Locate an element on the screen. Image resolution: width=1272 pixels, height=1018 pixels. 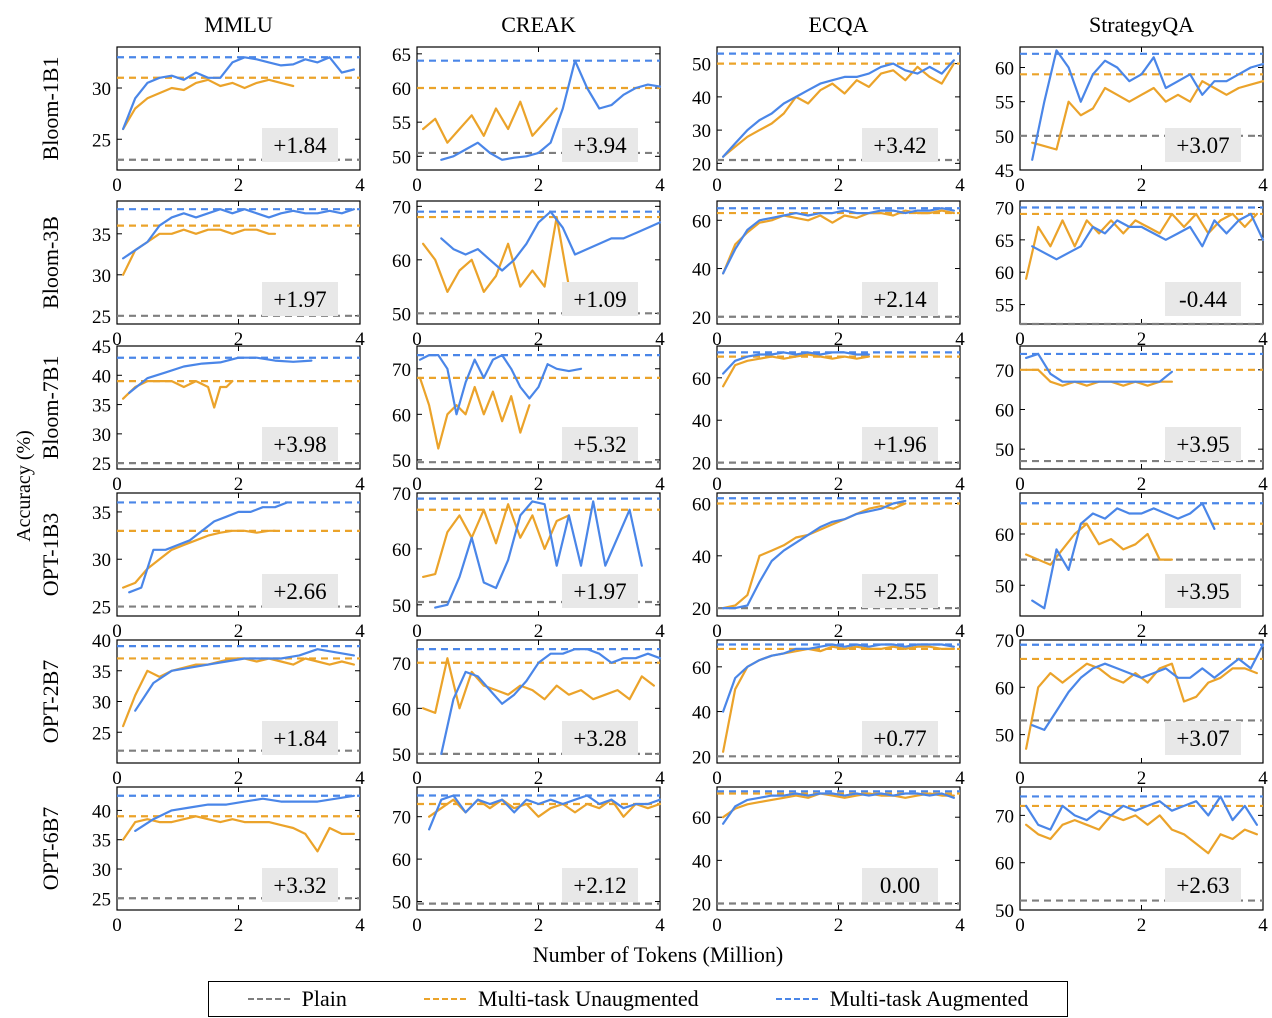
delta-label: +3.42 is located at coordinates (899, 145).